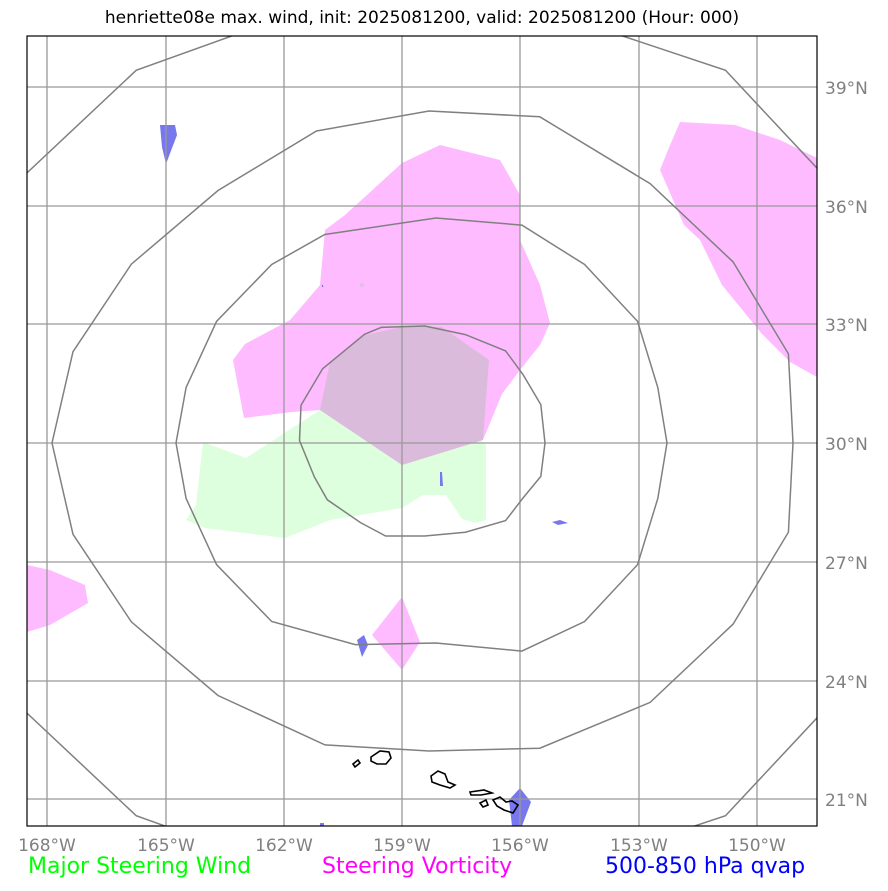  I want to click on legend-steering-wind: Major Steering Wind, so click(140, 866).